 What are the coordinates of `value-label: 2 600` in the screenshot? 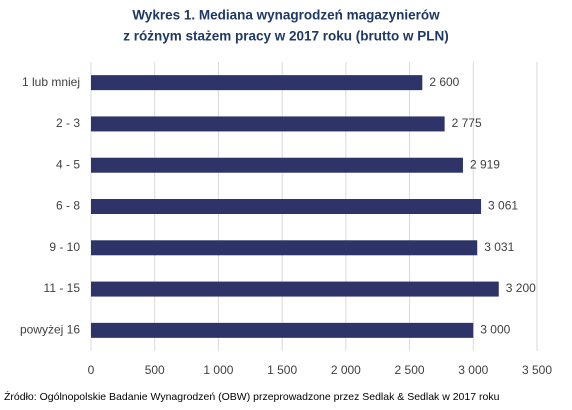 It's located at (444, 82).